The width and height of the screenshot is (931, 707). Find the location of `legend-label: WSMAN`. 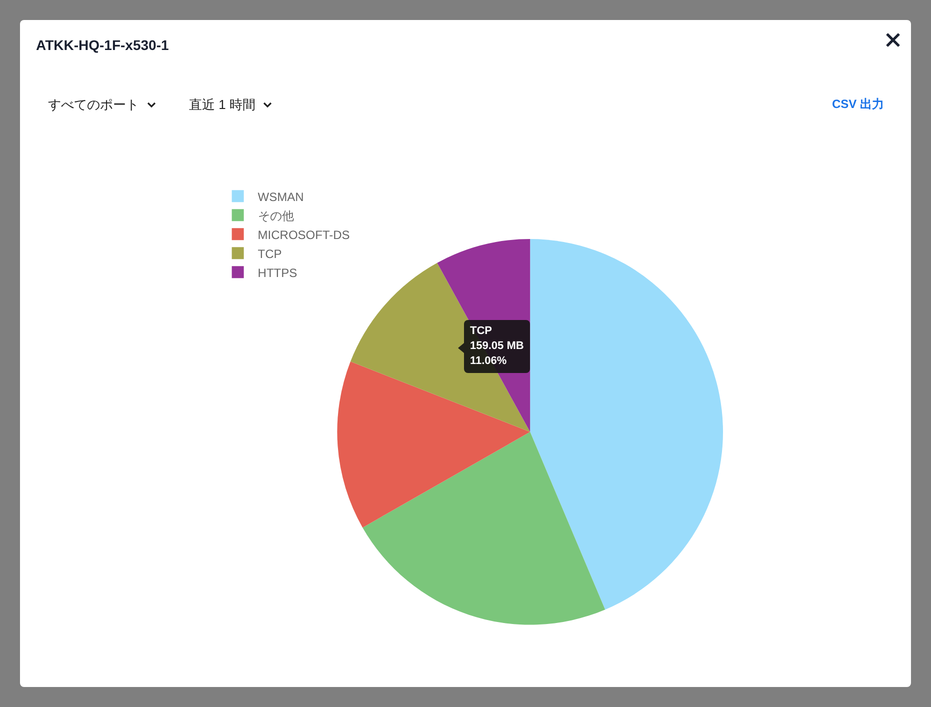

legend-label: WSMAN is located at coordinates (281, 197).